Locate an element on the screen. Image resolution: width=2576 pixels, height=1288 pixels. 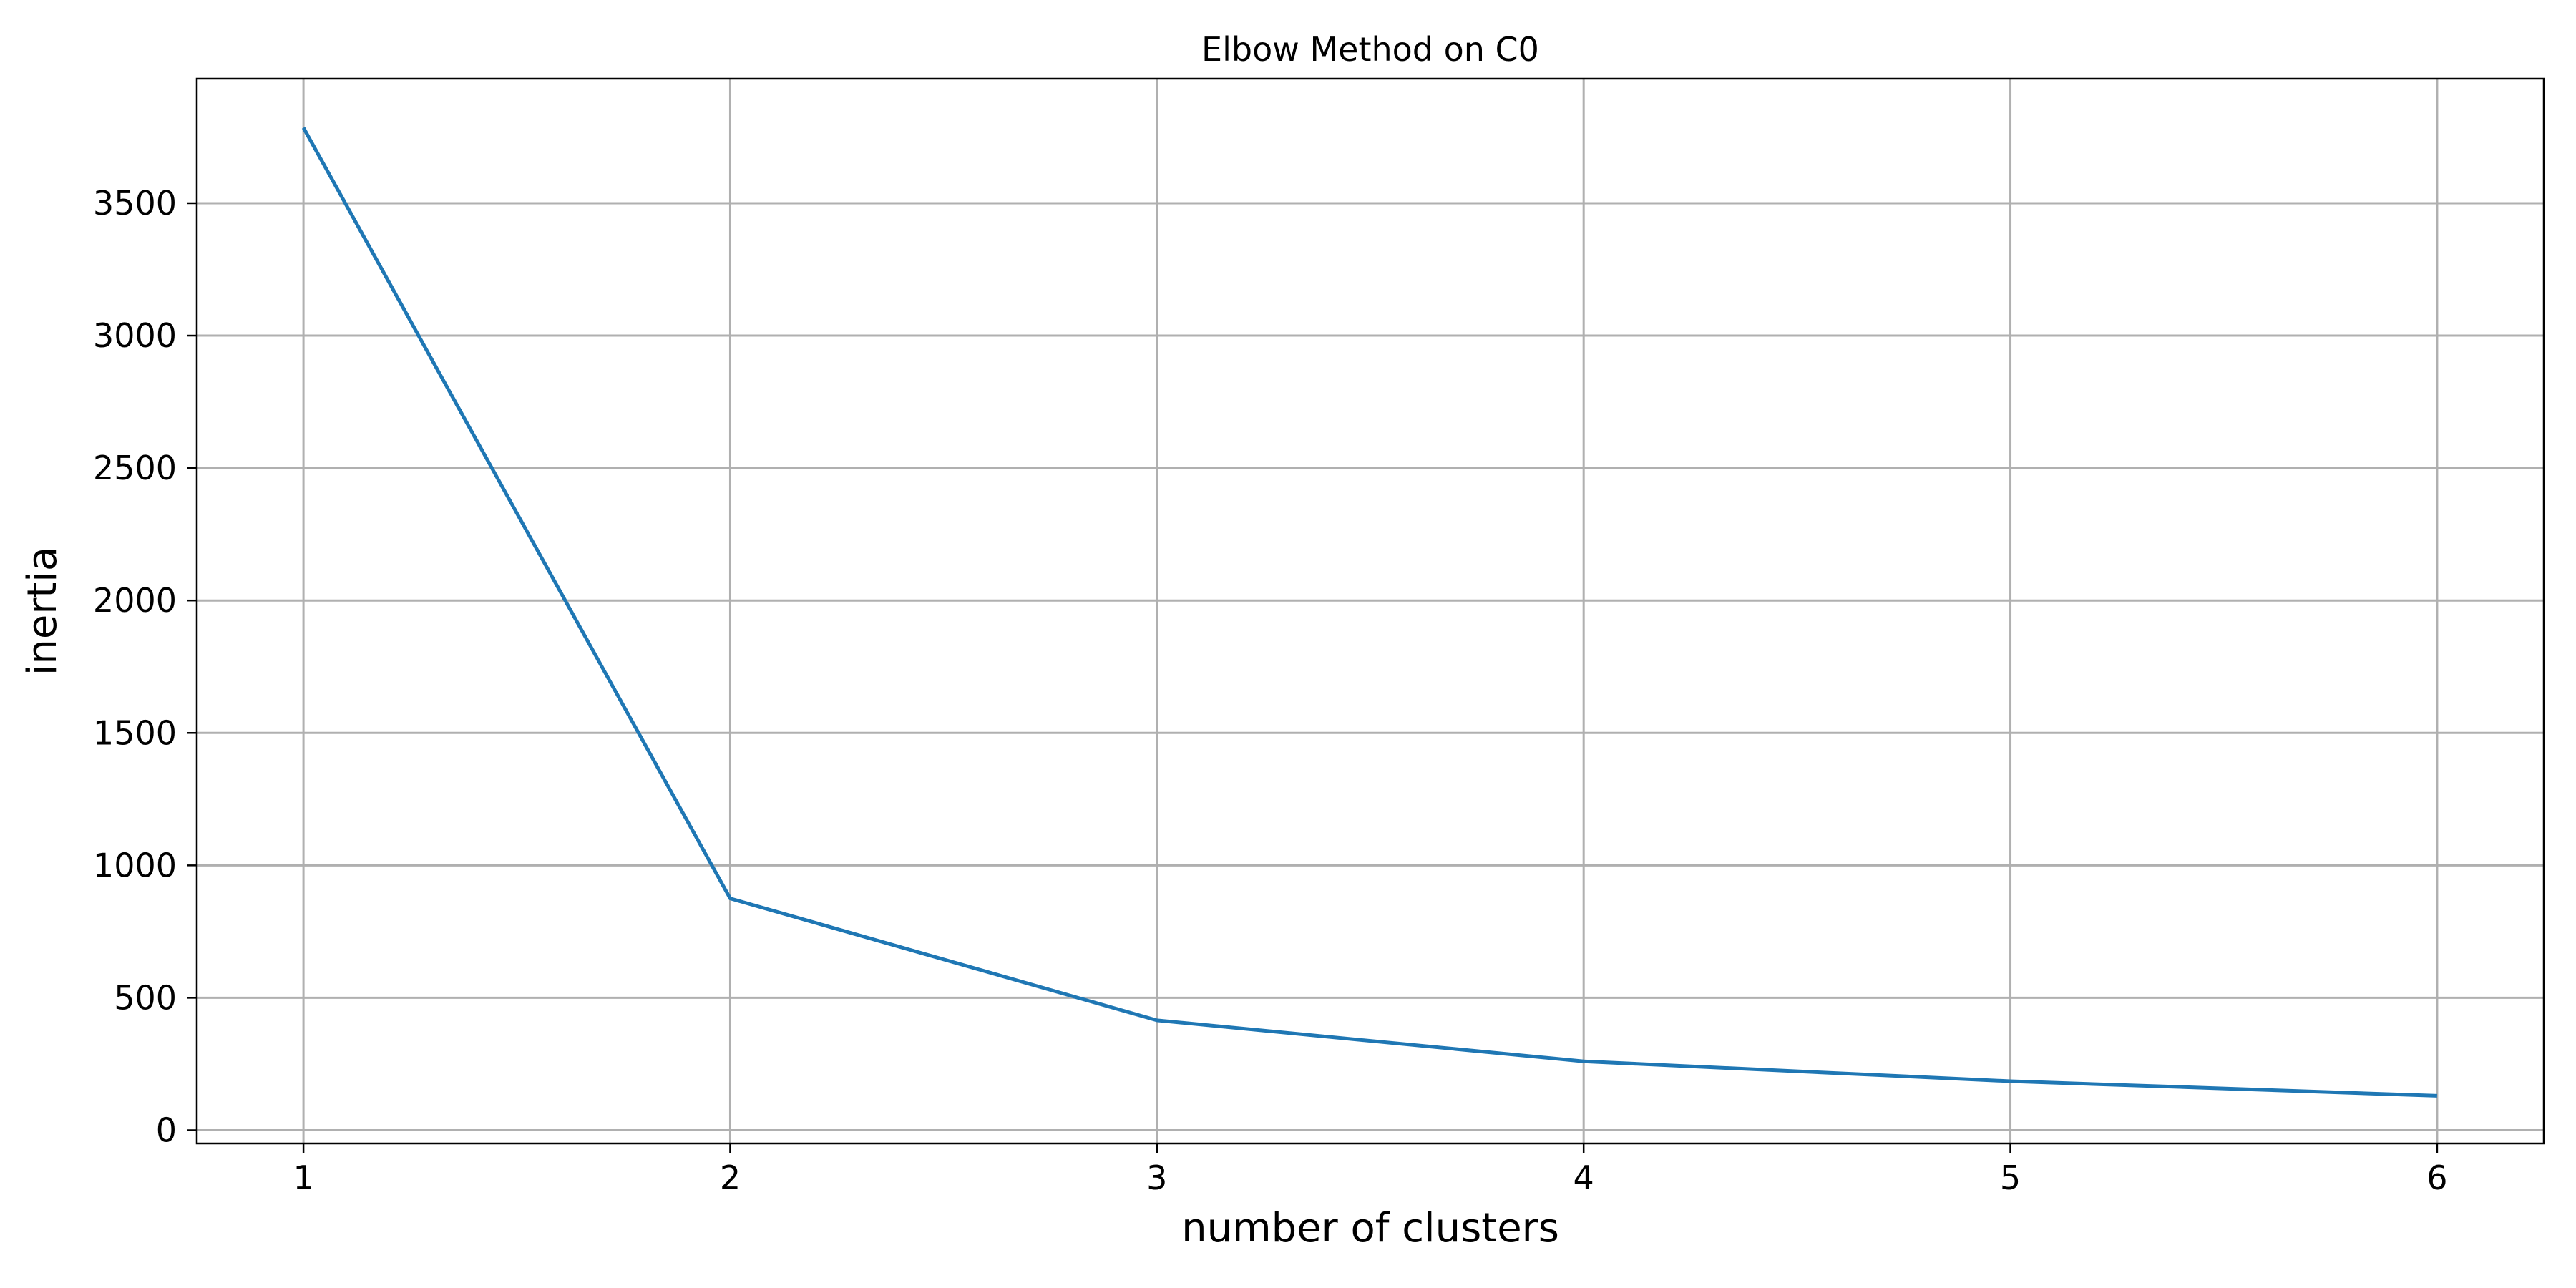
y-tick-label: 3500 is located at coordinates (135, 203).